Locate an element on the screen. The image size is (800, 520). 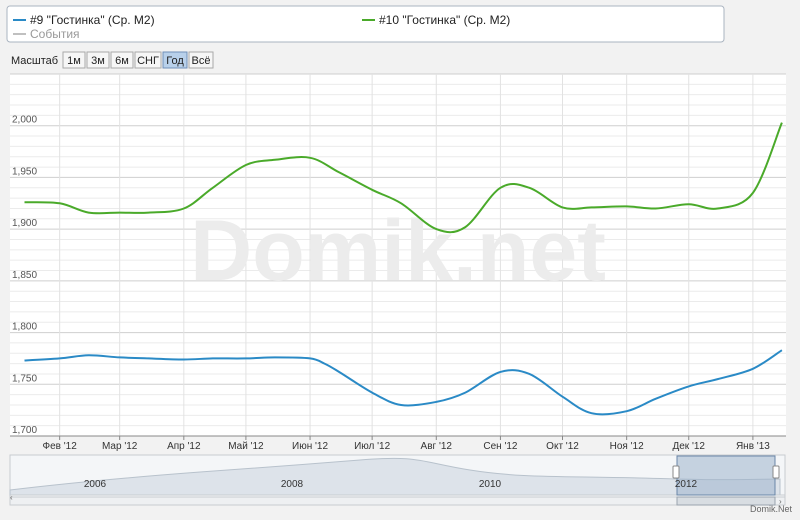
zoom-button-label: 1м is located at coordinates (74, 61).